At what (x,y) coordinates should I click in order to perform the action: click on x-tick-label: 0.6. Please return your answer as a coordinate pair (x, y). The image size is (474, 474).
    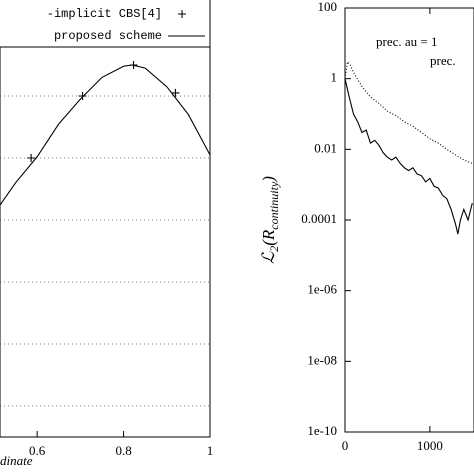
    Looking at the image, I should click on (37, 450).